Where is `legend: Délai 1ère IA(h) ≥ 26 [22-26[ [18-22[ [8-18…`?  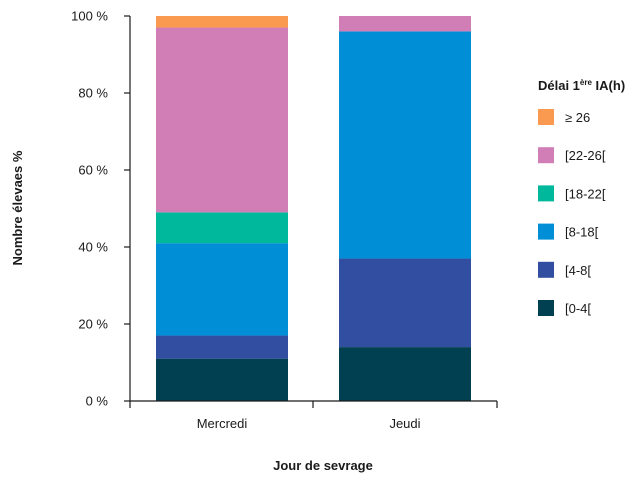 legend: Délai 1ère IA(h) ≥ 26 [22-26[ [18-22[ [8-18… is located at coordinates (581, 197).